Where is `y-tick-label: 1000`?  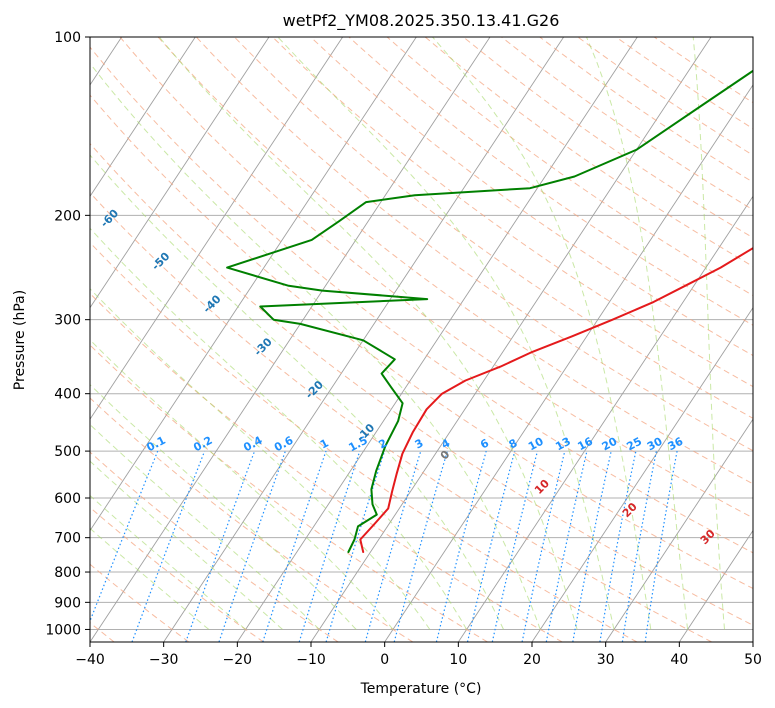
y-tick-label: 1000 is located at coordinates (63, 630).